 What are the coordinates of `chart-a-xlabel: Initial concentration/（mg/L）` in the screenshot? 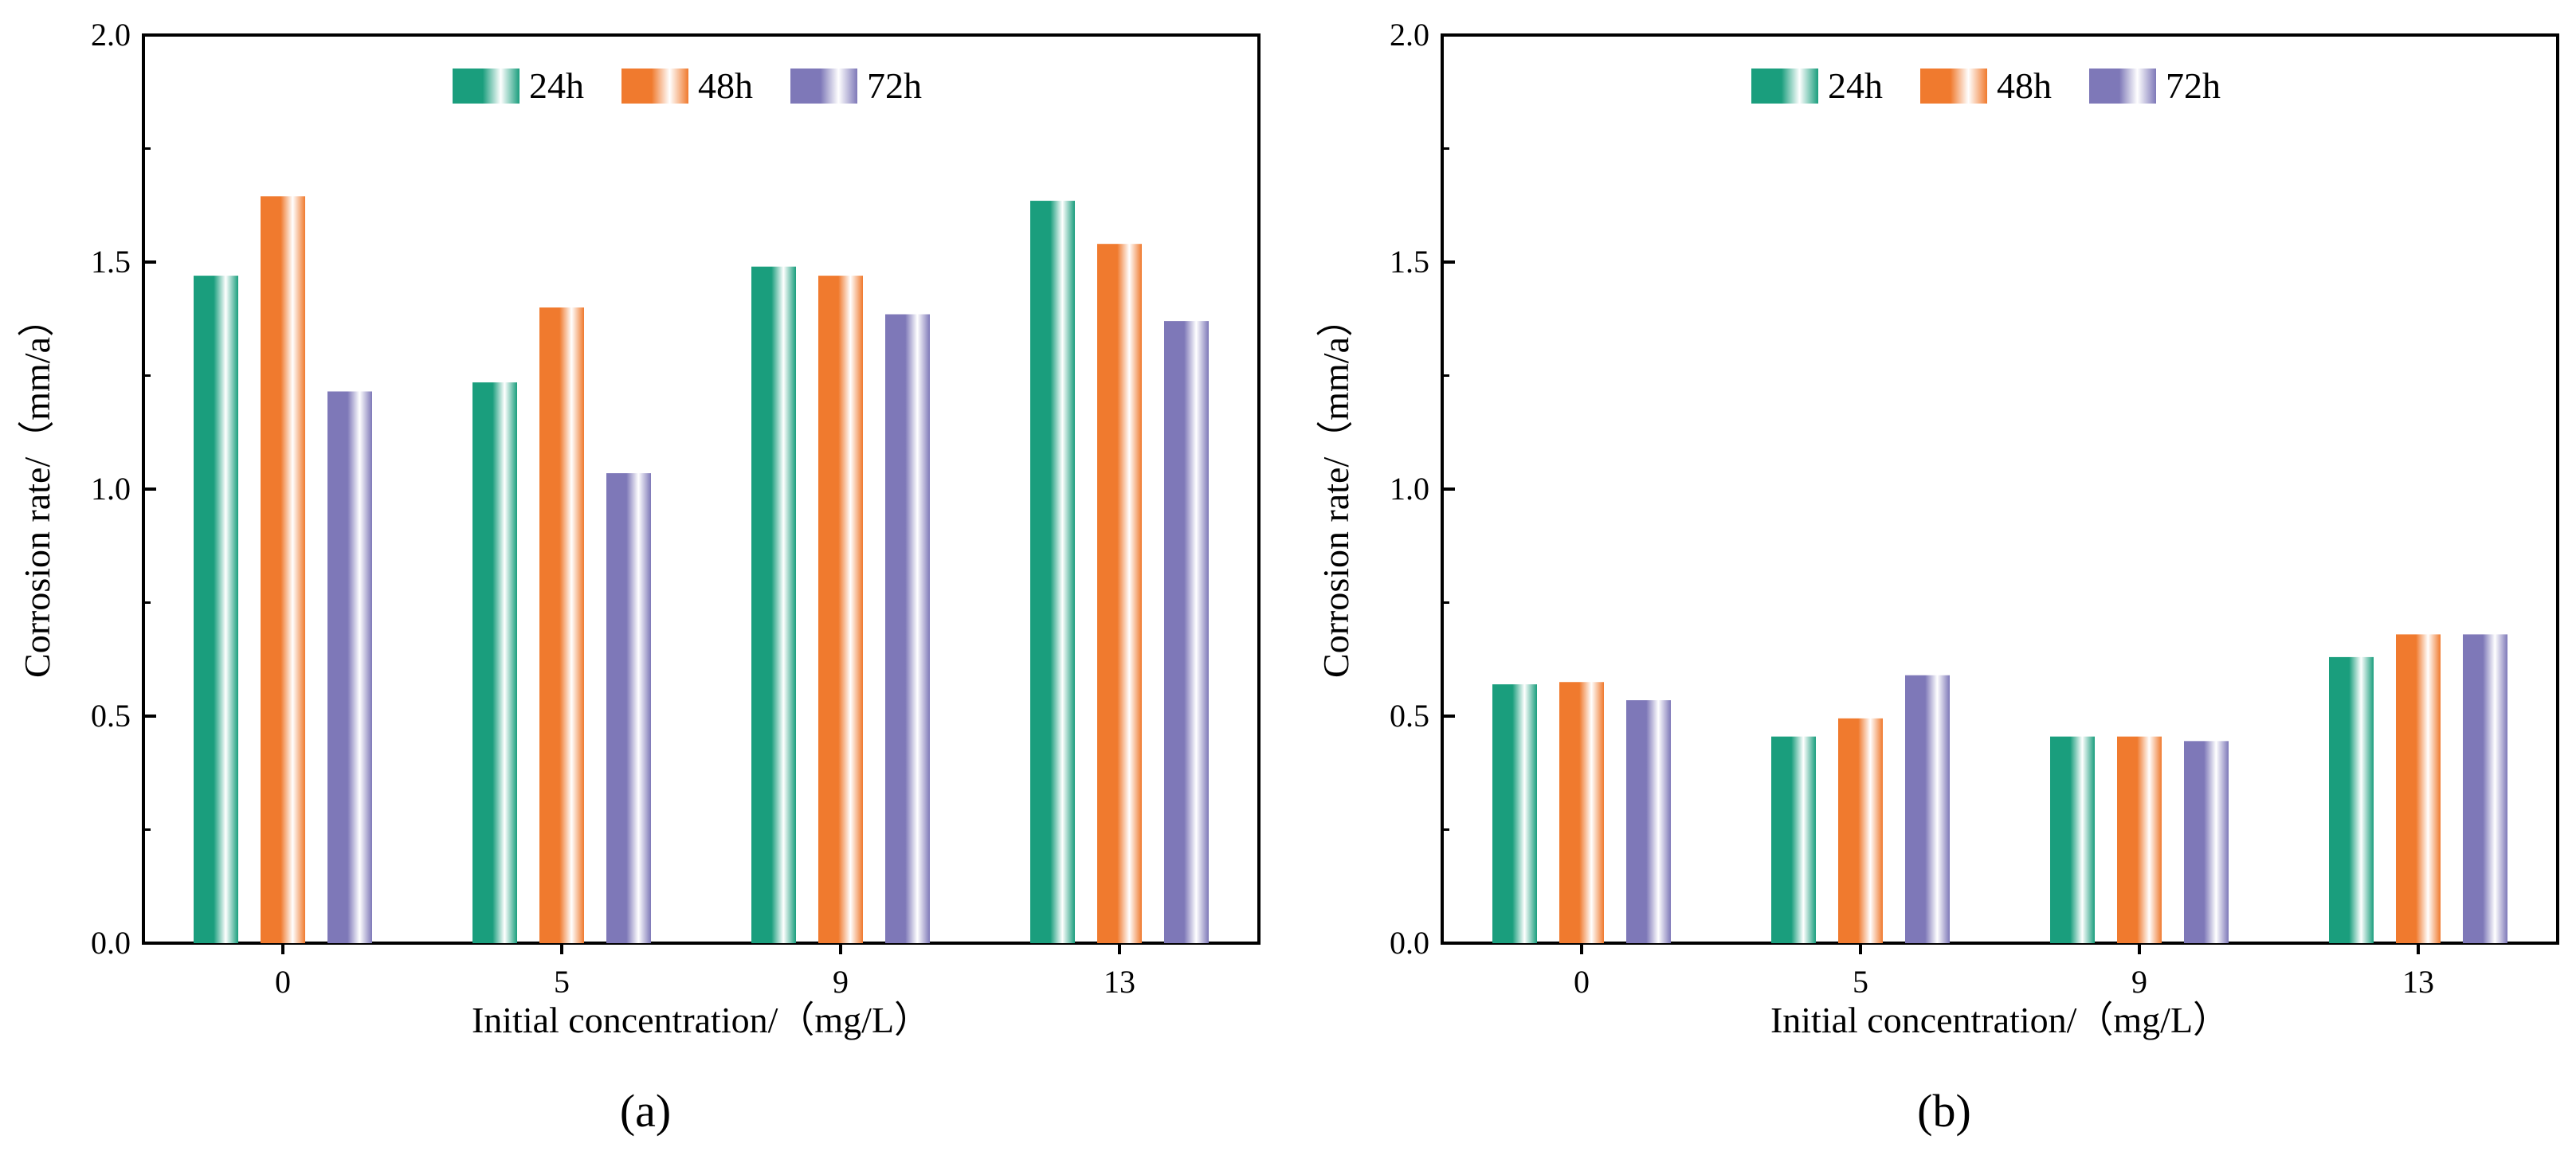 It's located at (701, 1020).